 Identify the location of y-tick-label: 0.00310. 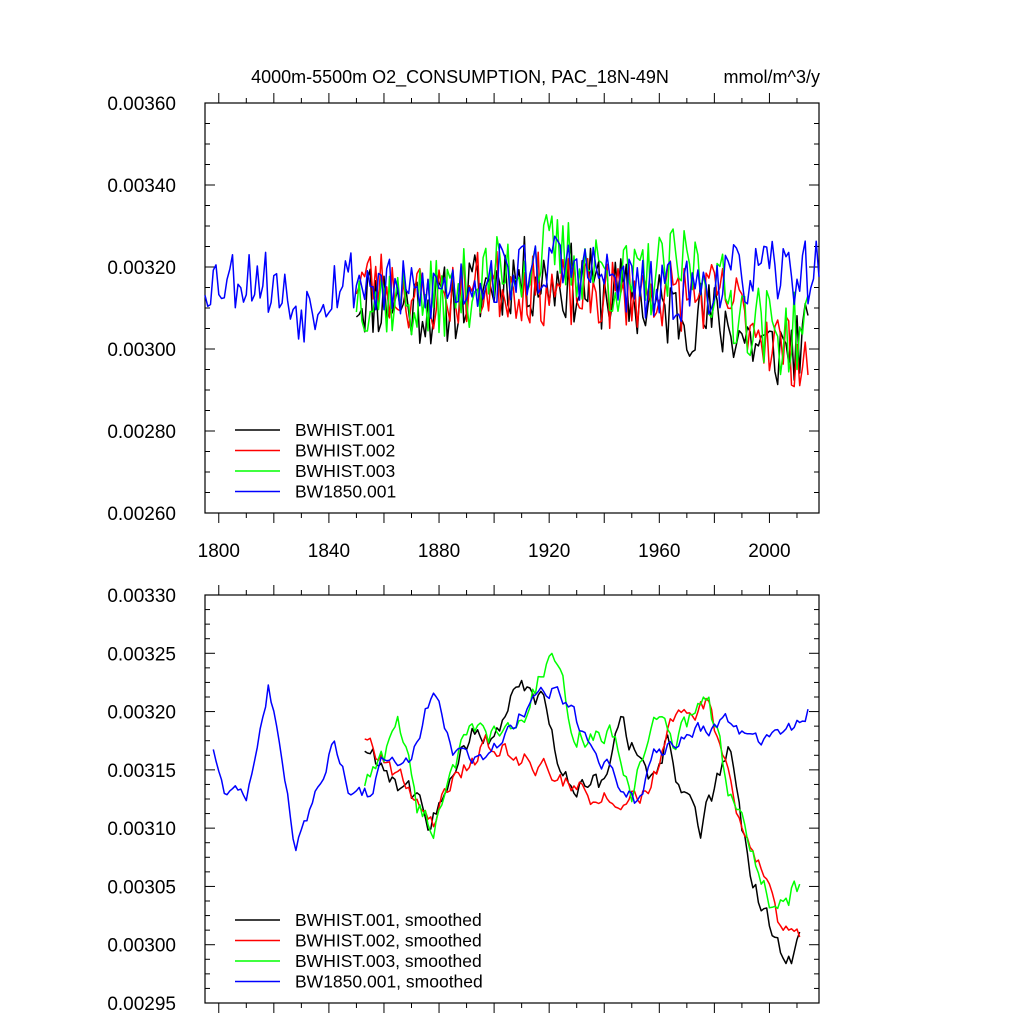
(141, 829).